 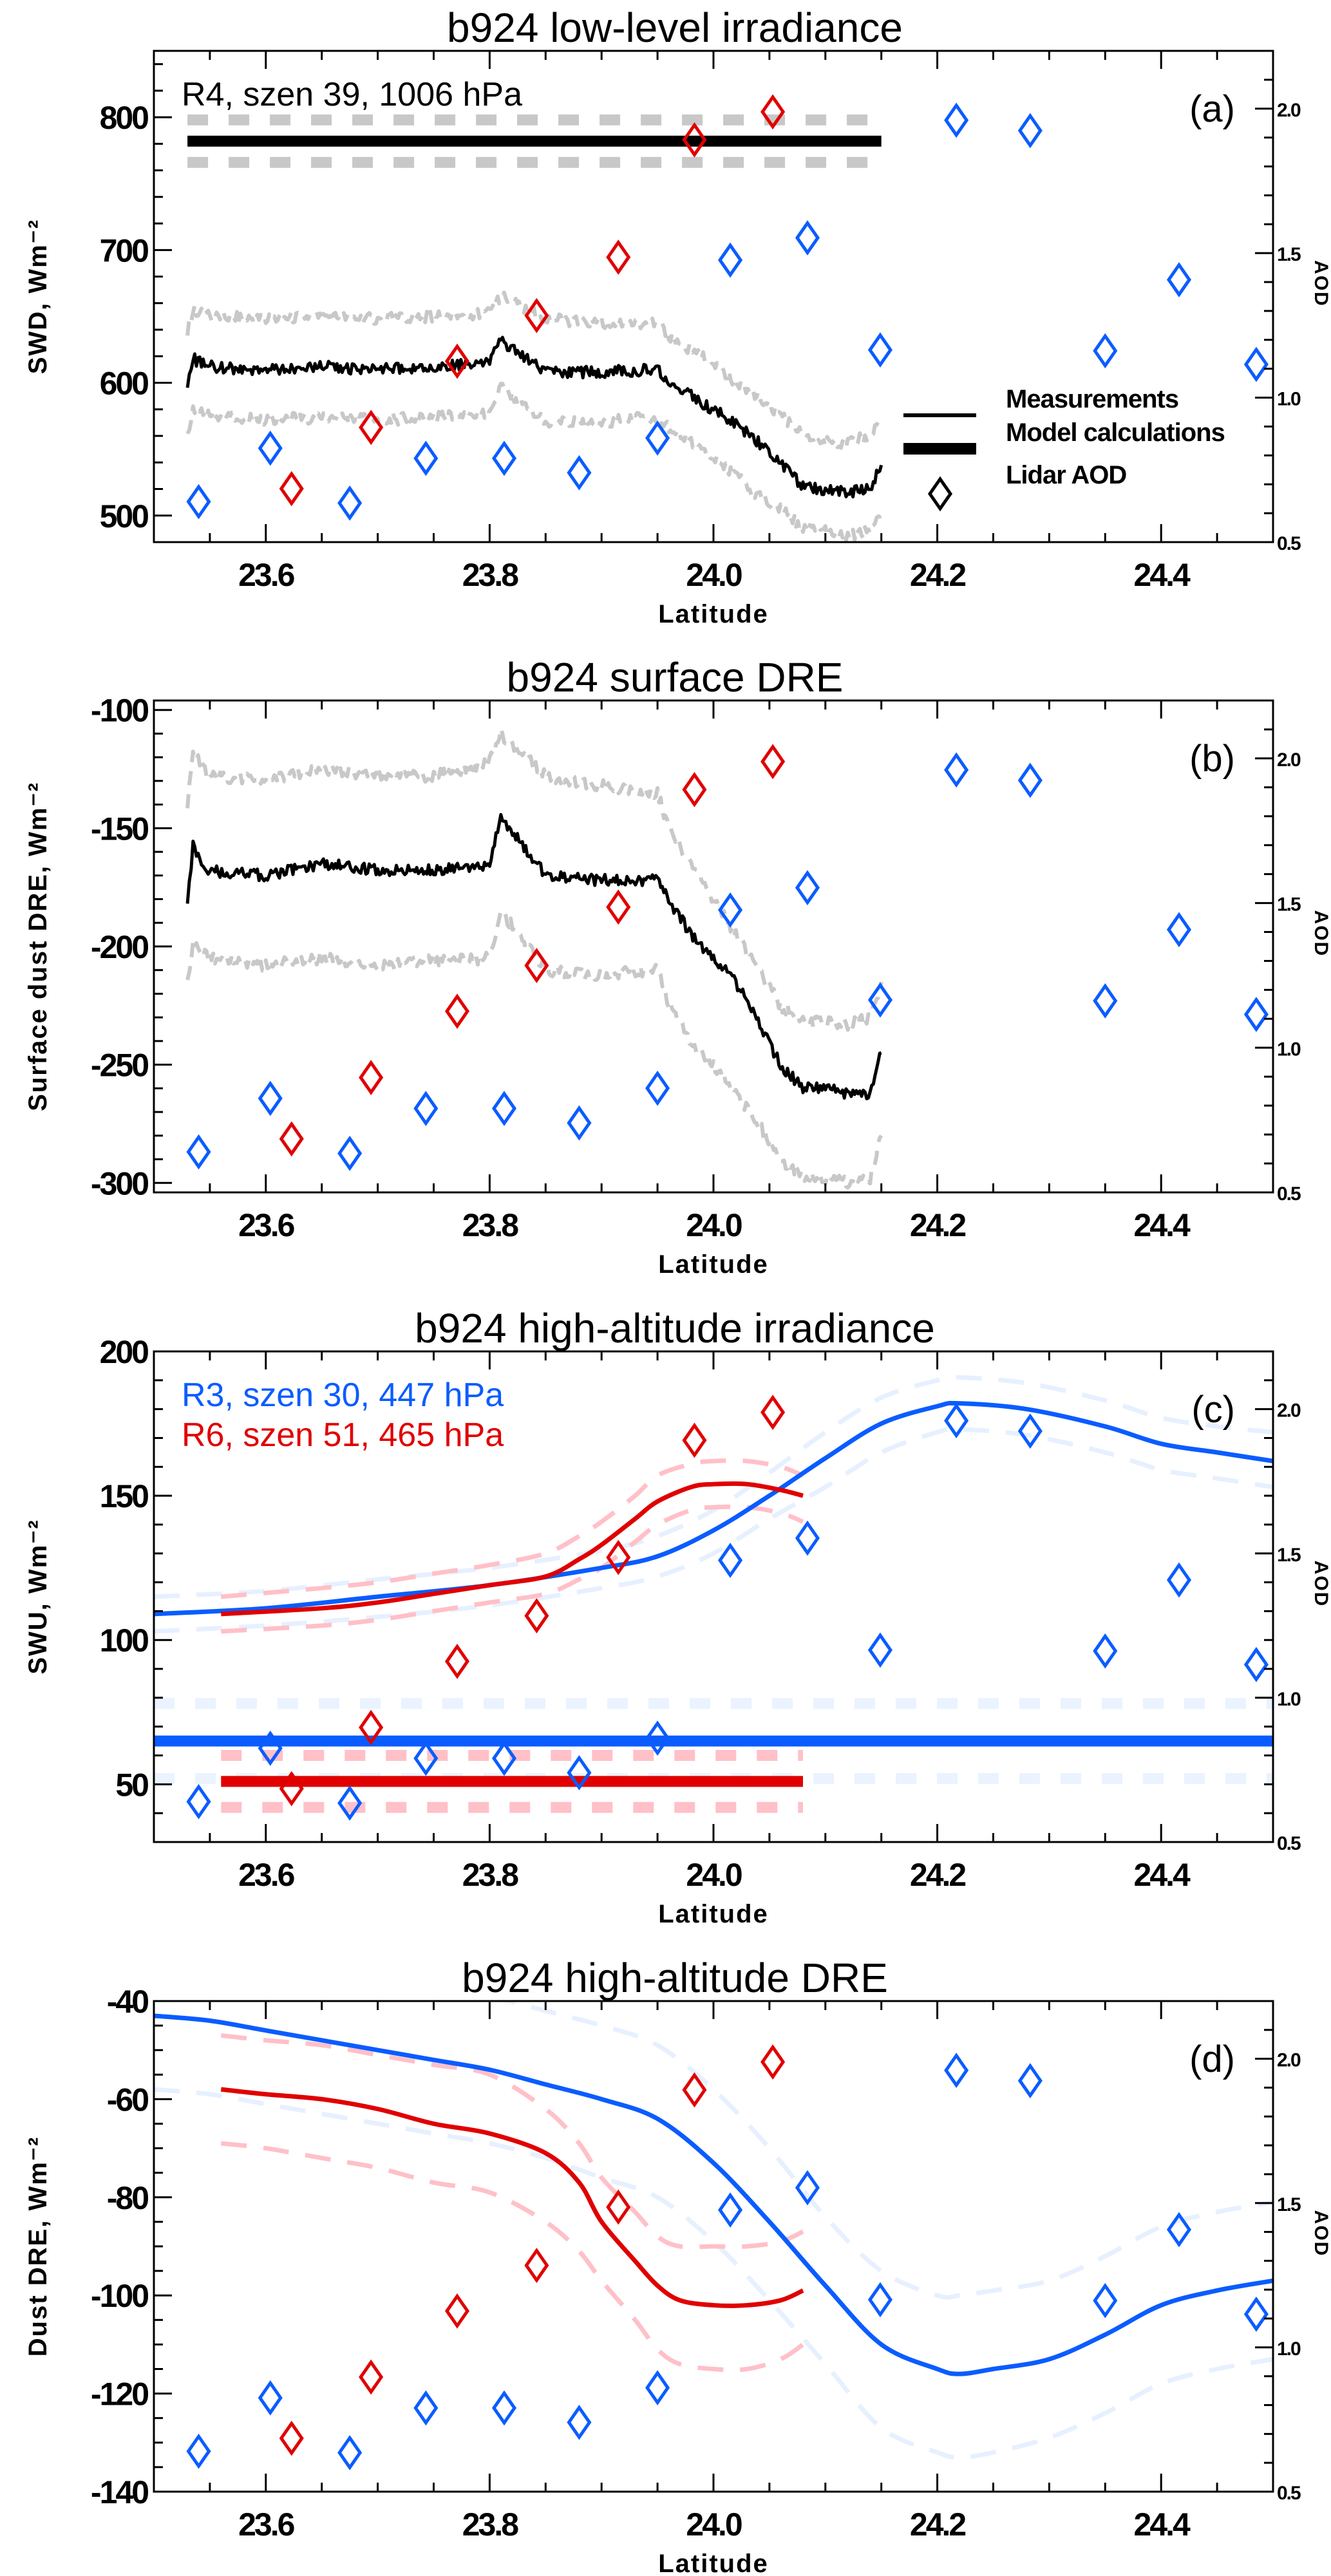 What do you see at coordinates (124, 118) in the screenshot?
I see `y-tick-label: 800` at bounding box center [124, 118].